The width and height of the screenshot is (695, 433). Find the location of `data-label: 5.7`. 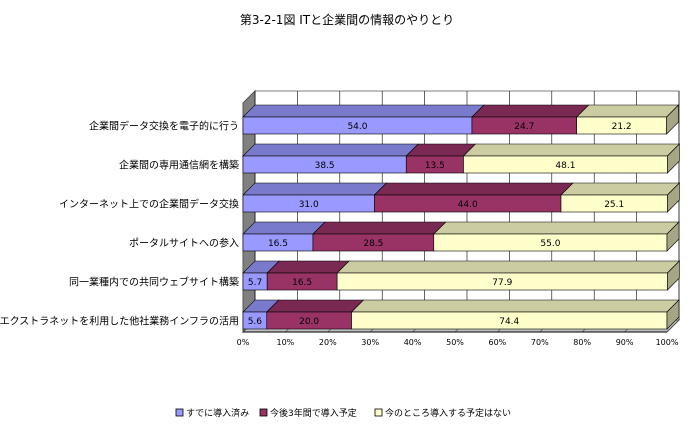

data-label: 5.7 is located at coordinates (255, 283).